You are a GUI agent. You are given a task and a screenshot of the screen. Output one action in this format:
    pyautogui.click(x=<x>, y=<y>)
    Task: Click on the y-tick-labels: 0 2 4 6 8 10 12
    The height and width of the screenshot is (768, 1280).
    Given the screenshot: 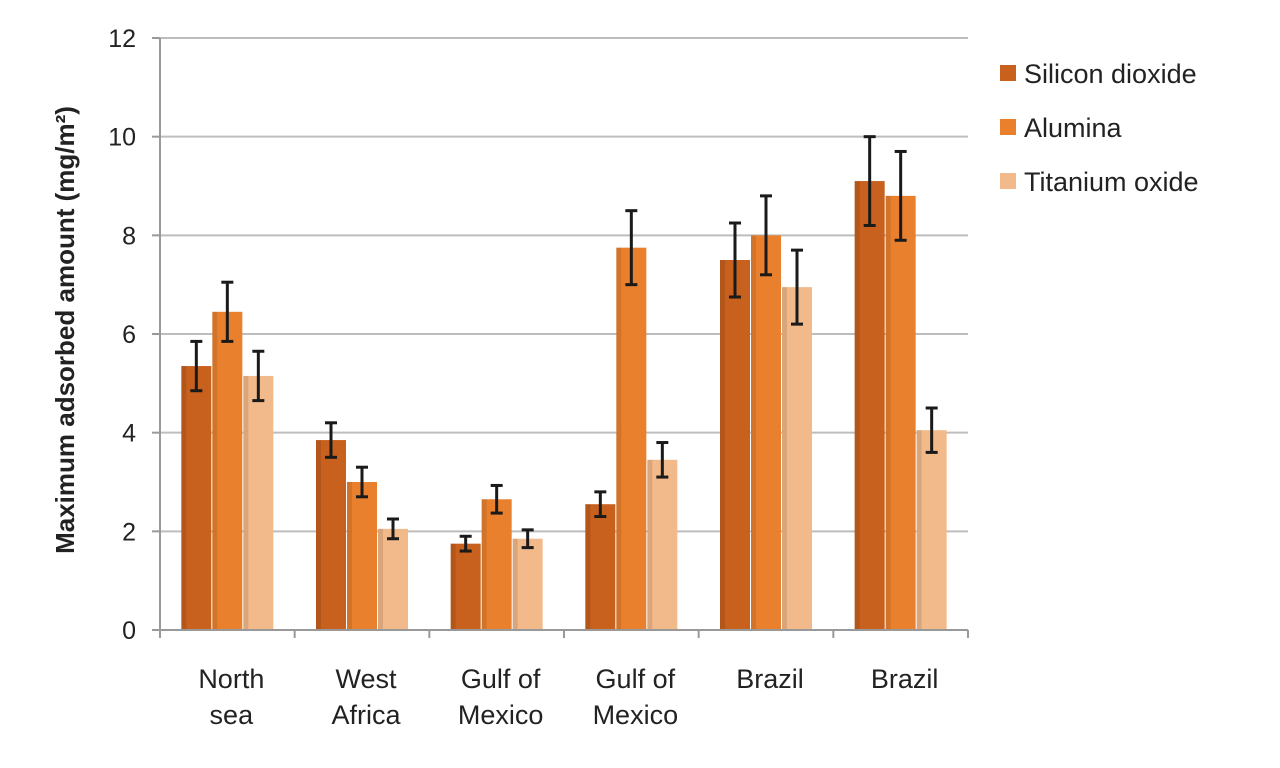 What is the action you would take?
    pyautogui.click(x=122, y=335)
    